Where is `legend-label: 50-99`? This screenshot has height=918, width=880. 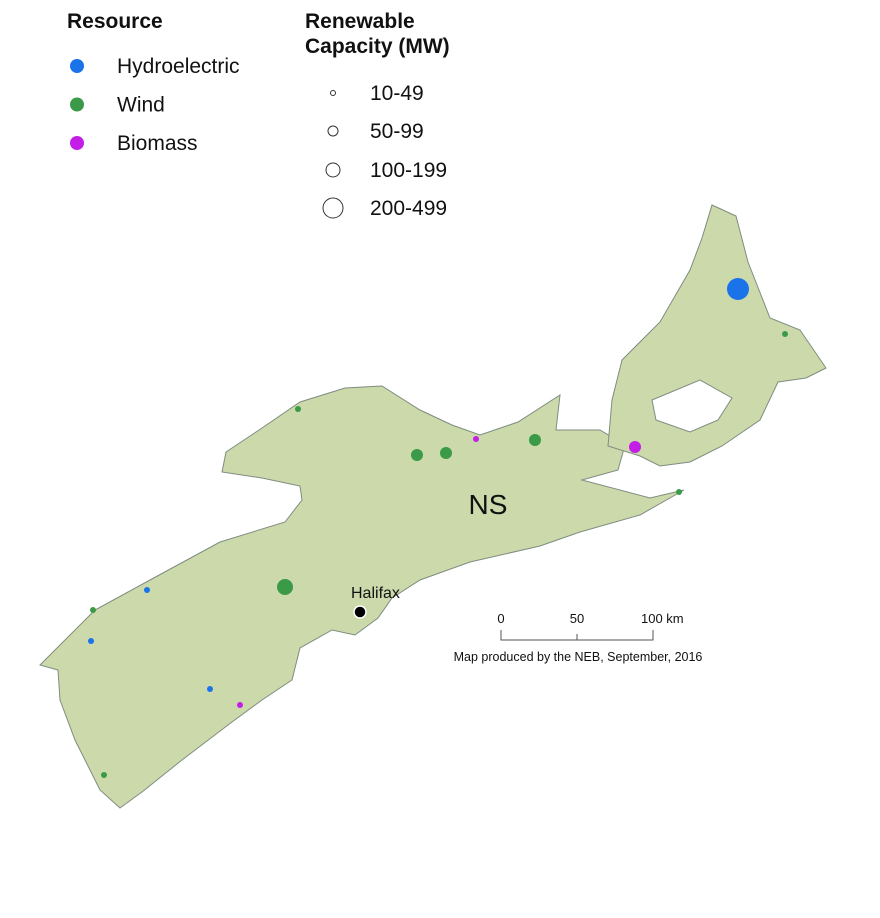 legend-label: 50-99 is located at coordinates (397, 131).